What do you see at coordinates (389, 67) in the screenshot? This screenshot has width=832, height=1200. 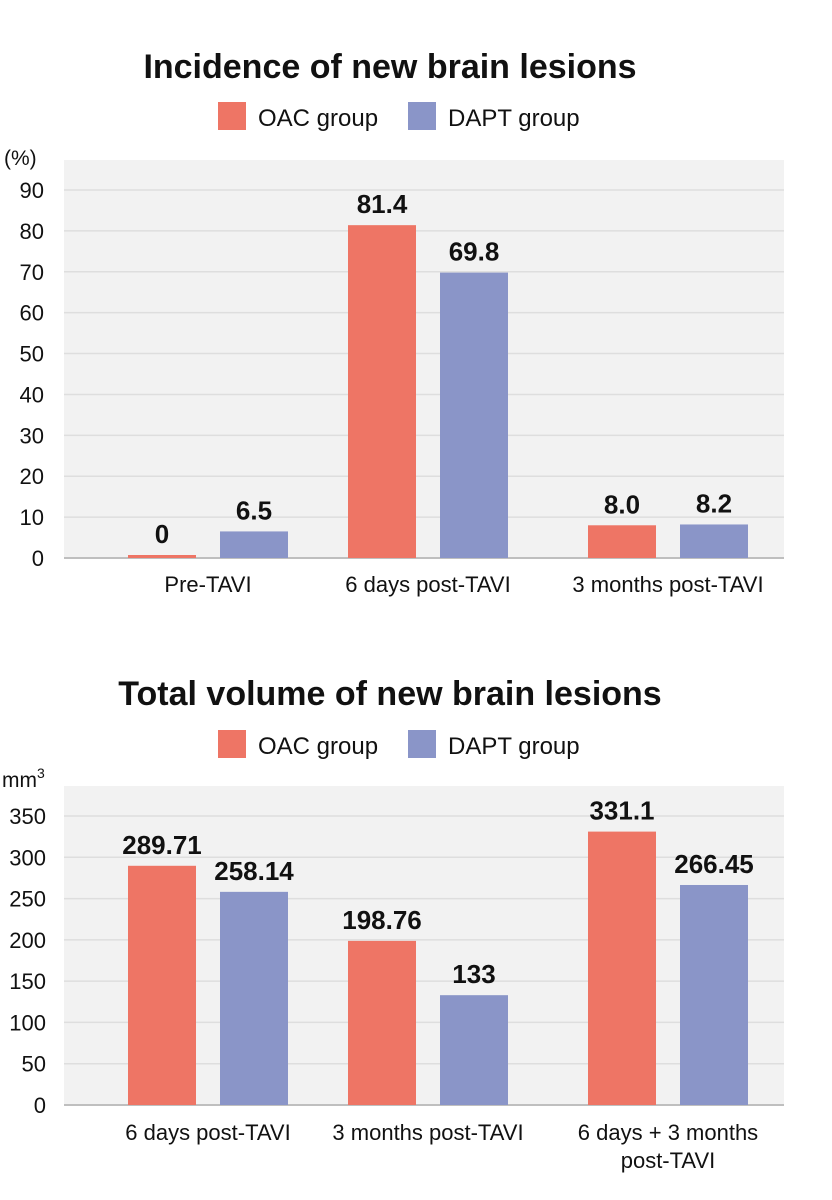 I see `chart-title: Incidence of new brain lesions` at bounding box center [389, 67].